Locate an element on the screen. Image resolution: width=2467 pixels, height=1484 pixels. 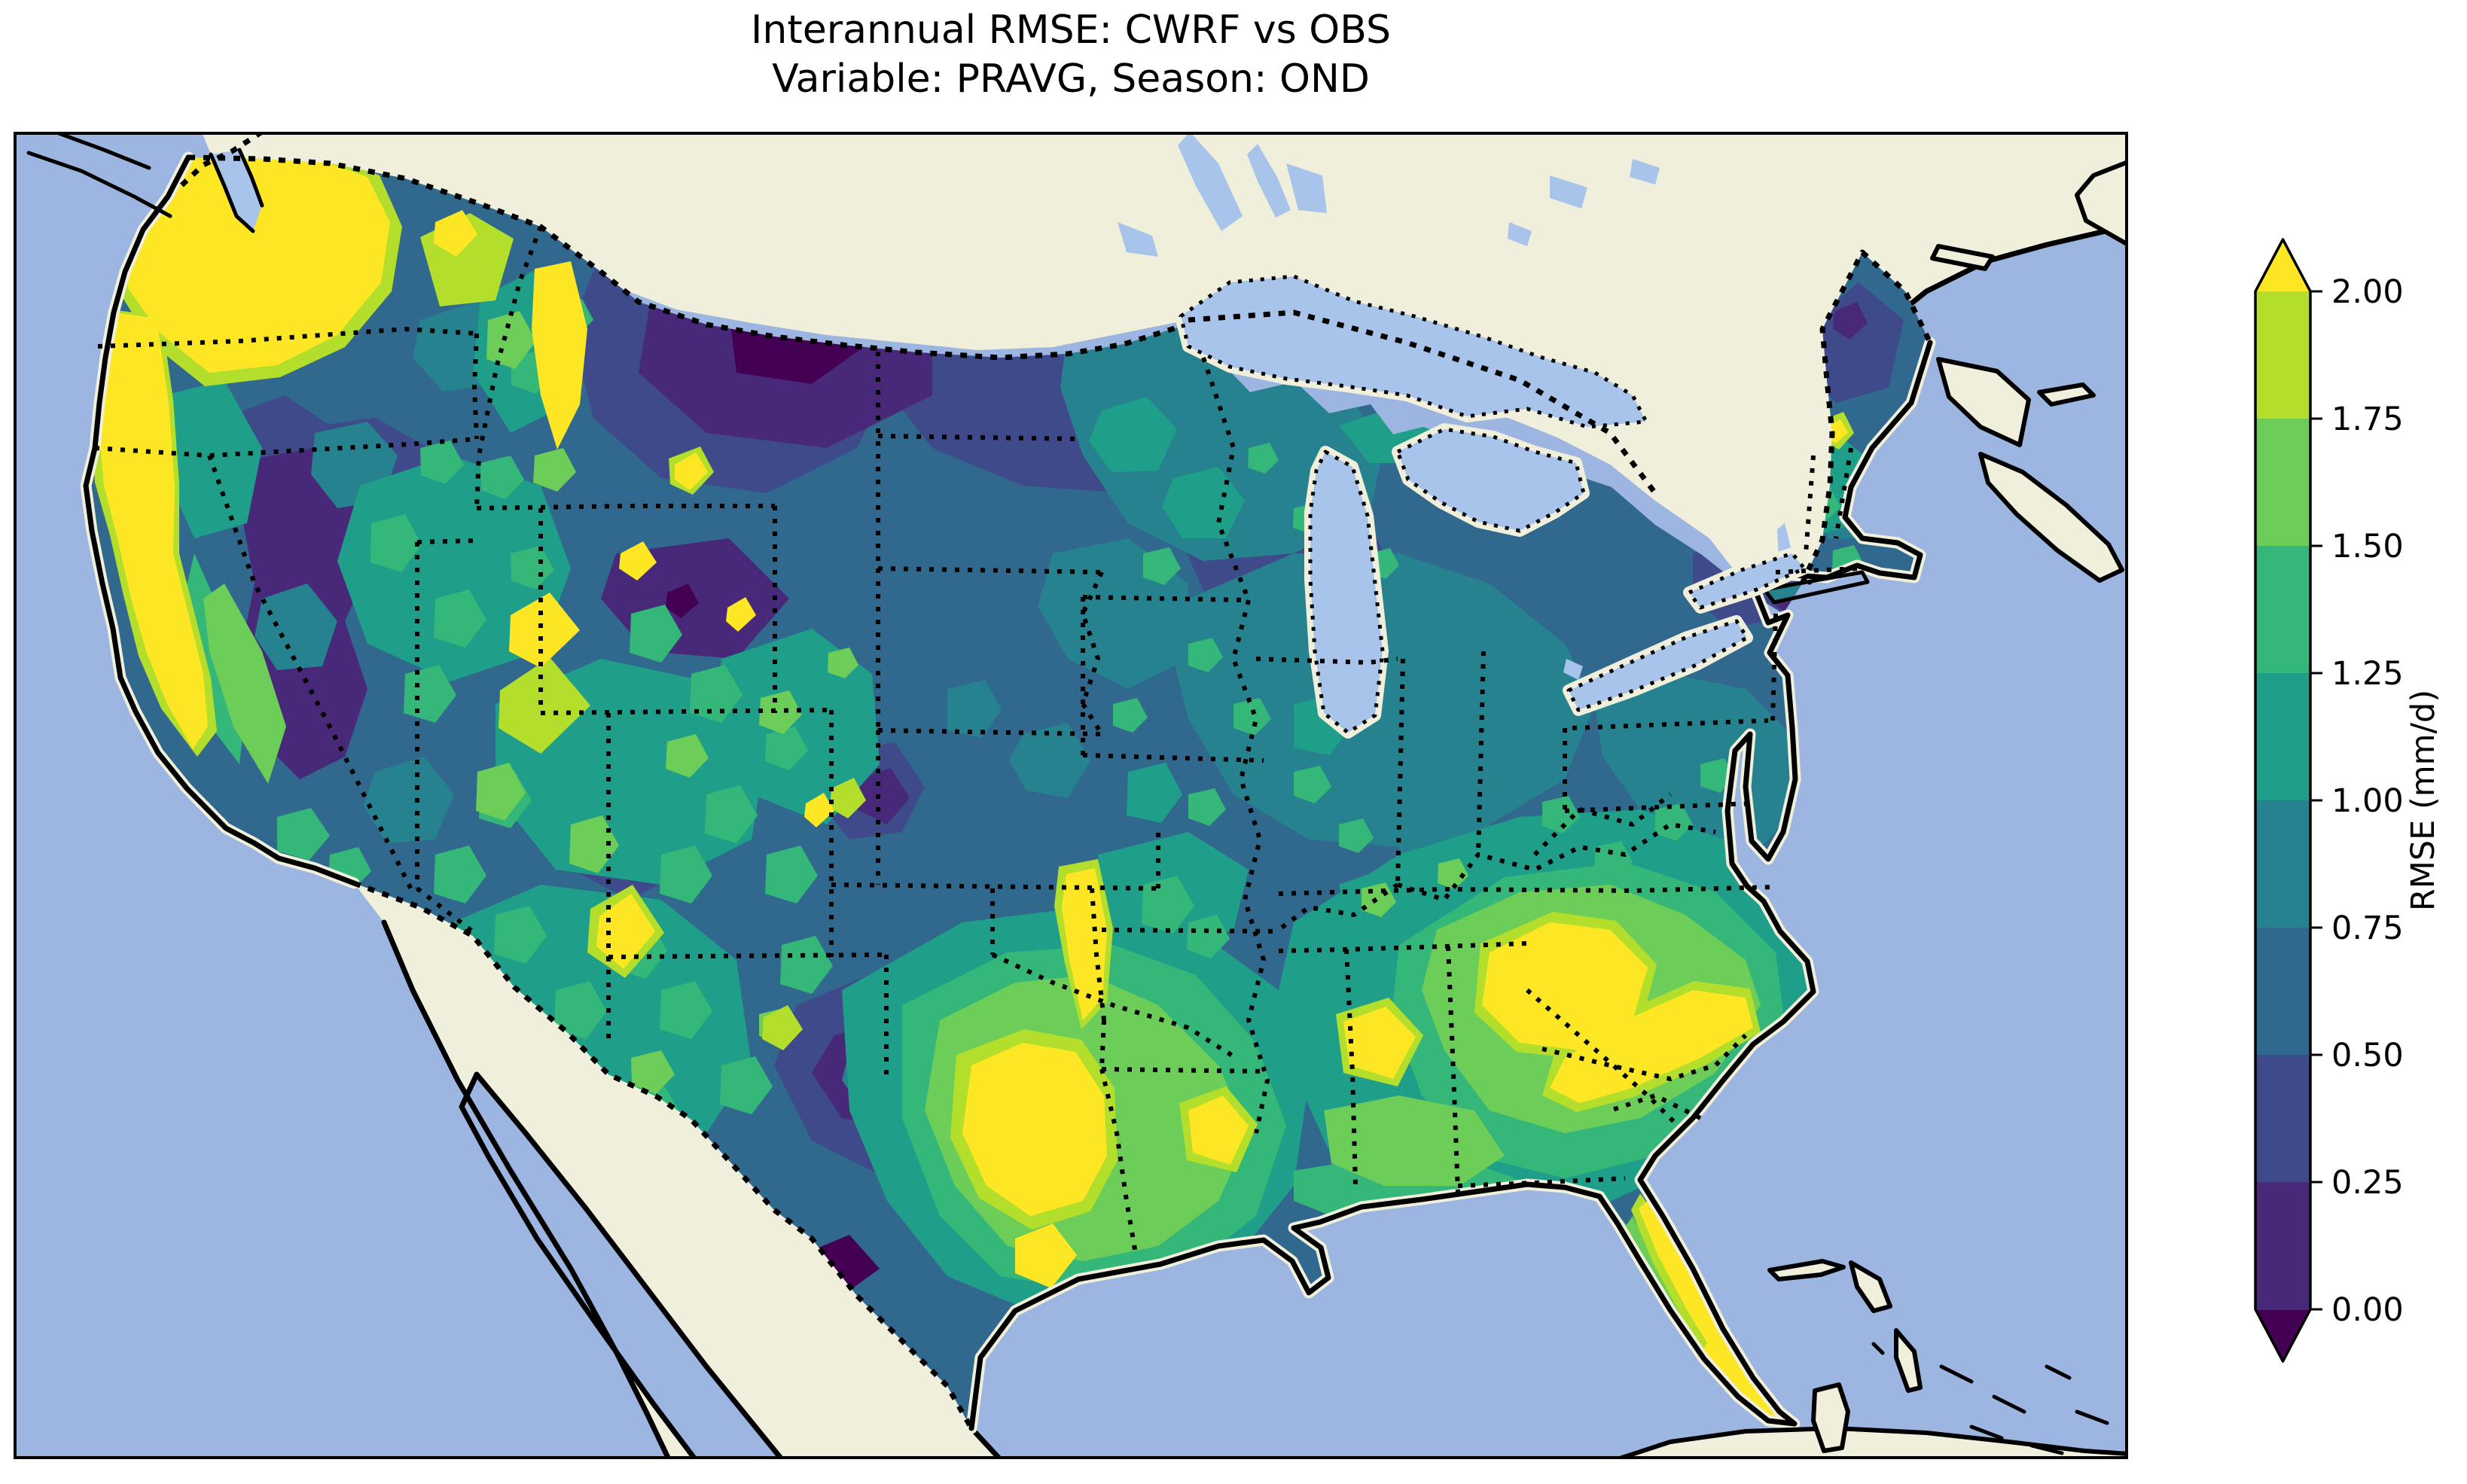
andros is located at coordinates (1830, 1417).